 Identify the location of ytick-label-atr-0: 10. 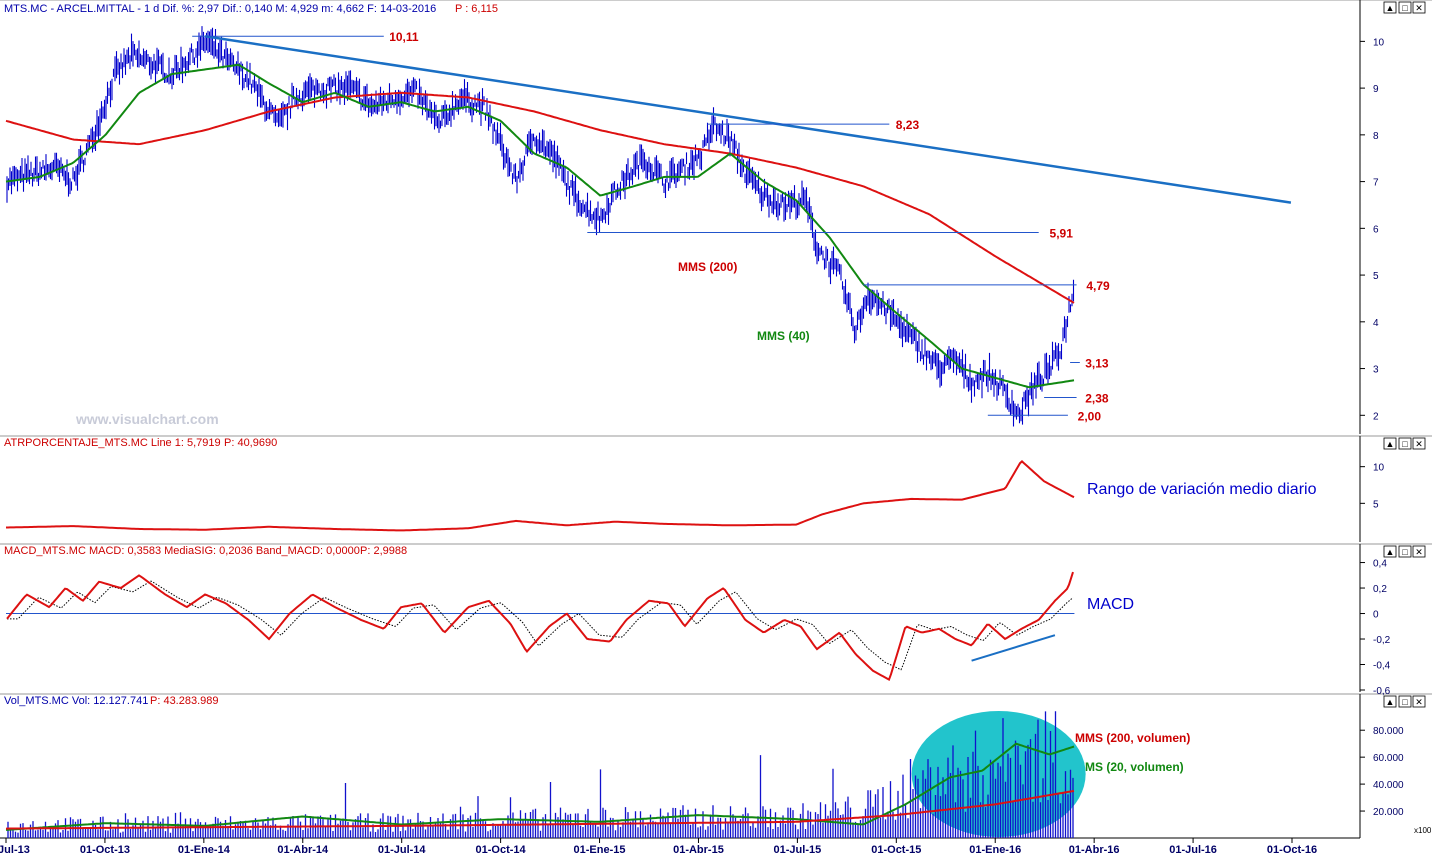
(1379, 468).